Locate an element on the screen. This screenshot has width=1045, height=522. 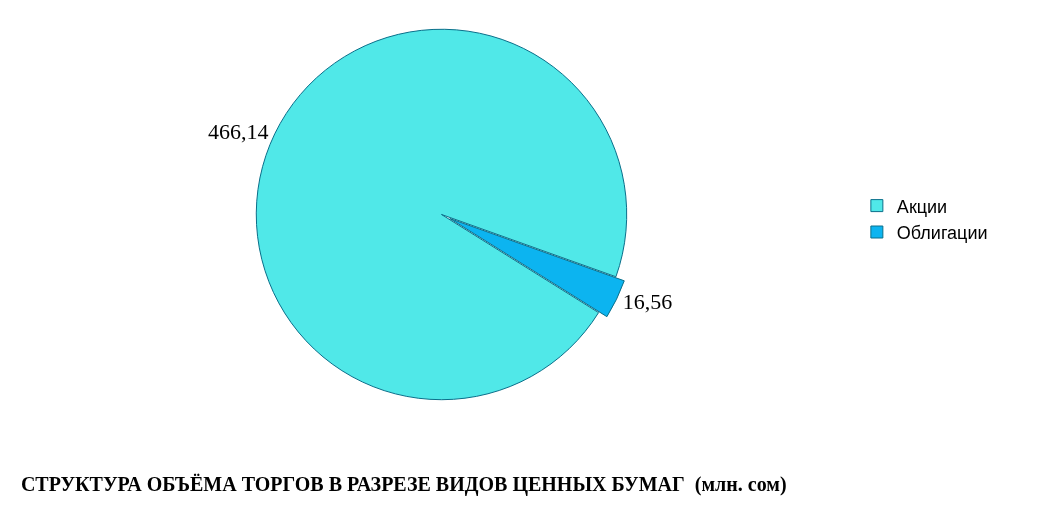
text: СТРУКТУРА ОБЪЁМА ТОРГОВ В РАЗРЕЗЕ ВИДОВ ЦЕННЫХ БУМАГ (млн. сом) is located at coordinates (403, 484).